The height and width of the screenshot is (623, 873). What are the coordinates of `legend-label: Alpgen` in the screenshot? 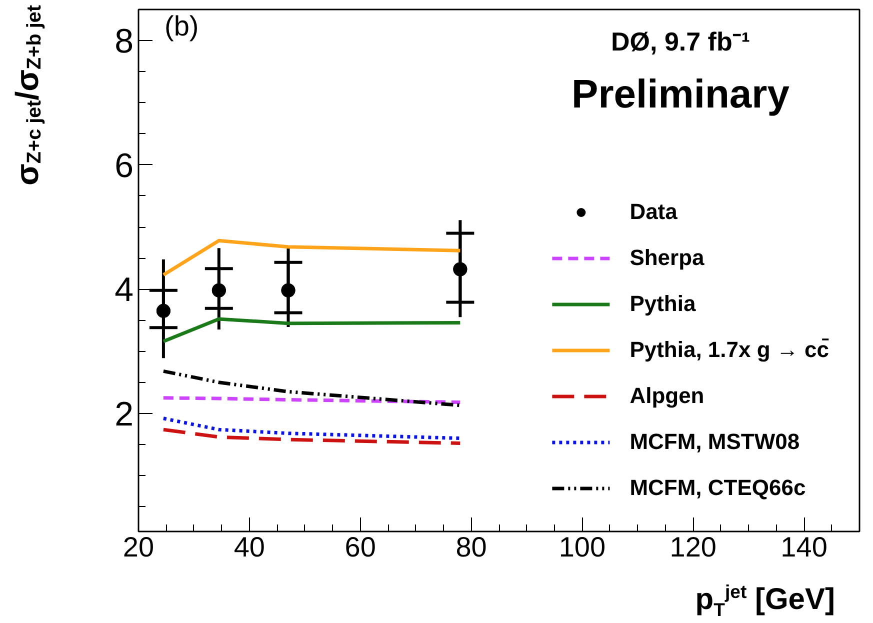 It's located at (667, 396).